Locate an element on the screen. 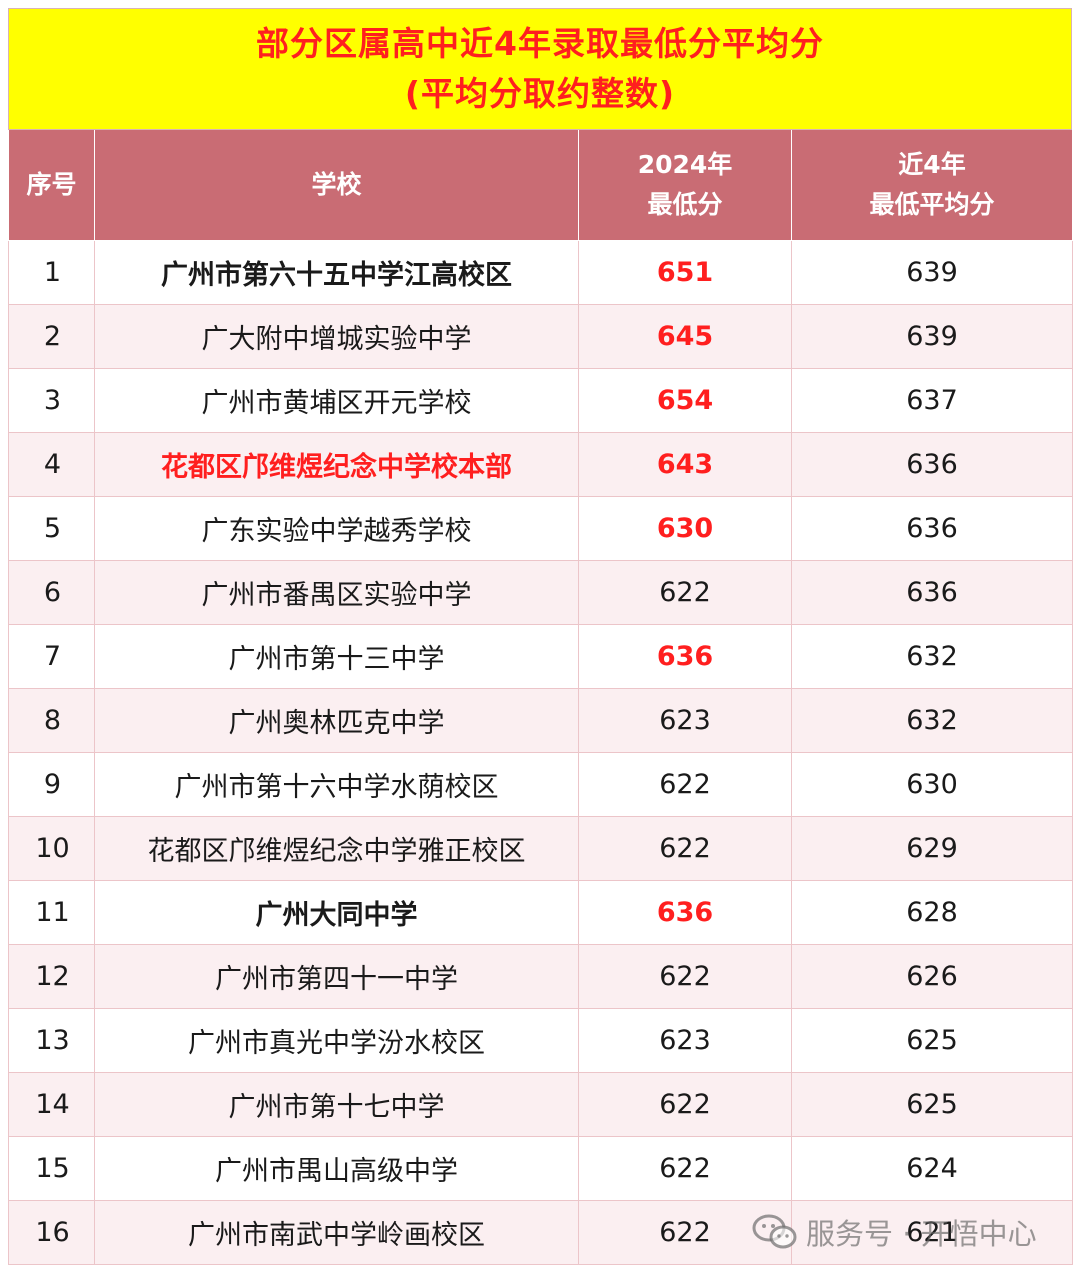 The width and height of the screenshot is (1080, 1273). title-line-1: 部分区属高中近4年录取最低分平均分 is located at coordinates (540, 43).